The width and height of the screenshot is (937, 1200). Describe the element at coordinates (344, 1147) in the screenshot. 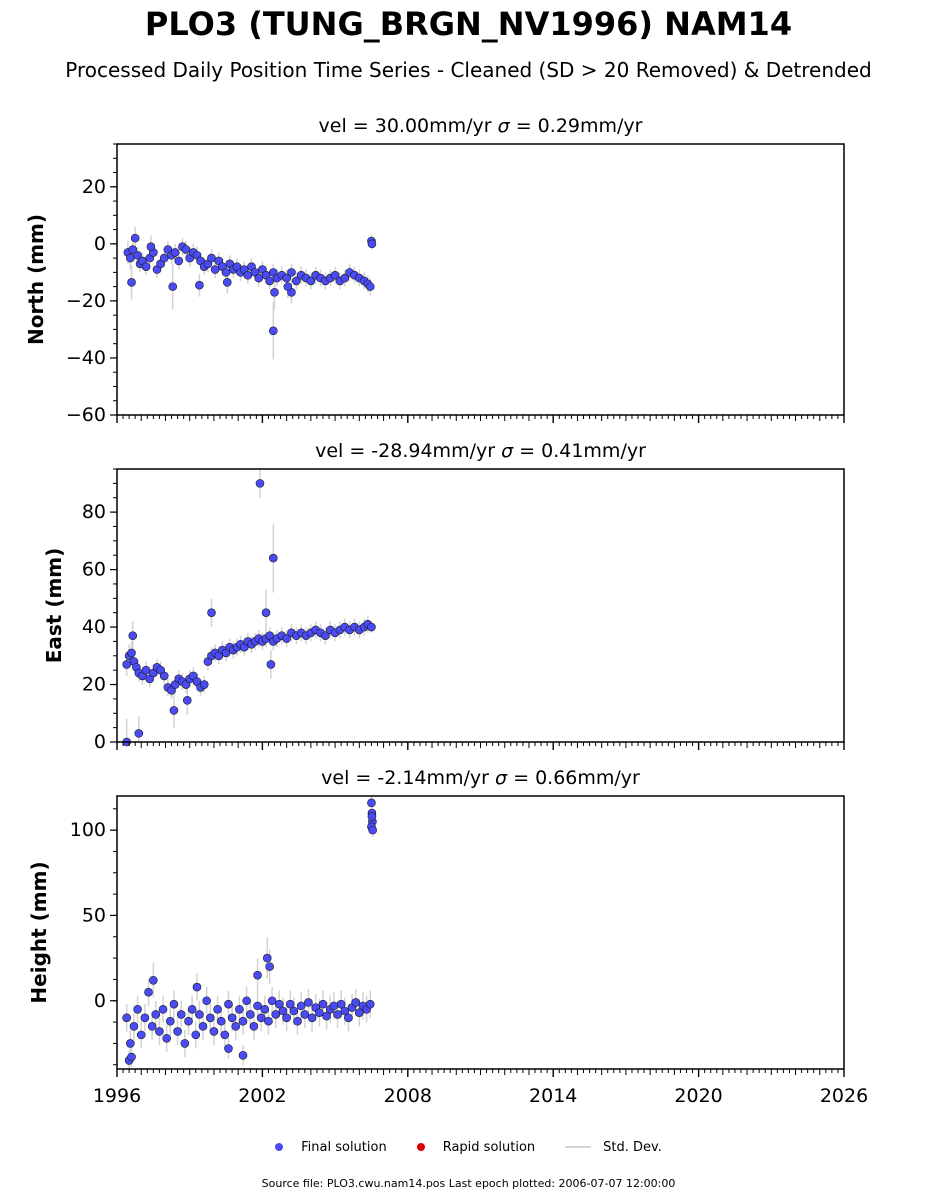

I see `legend-label-final: Final solution` at that location.